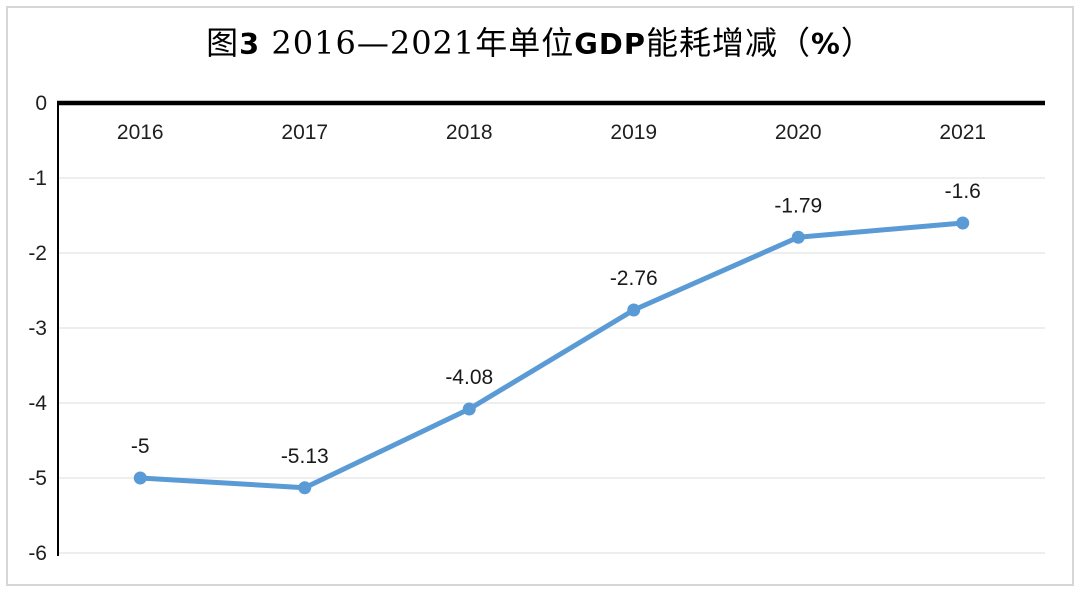 This screenshot has width=1080, height=592. What do you see at coordinates (634, 278) in the screenshot?
I see `data-point-label: -2.76` at bounding box center [634, 278].